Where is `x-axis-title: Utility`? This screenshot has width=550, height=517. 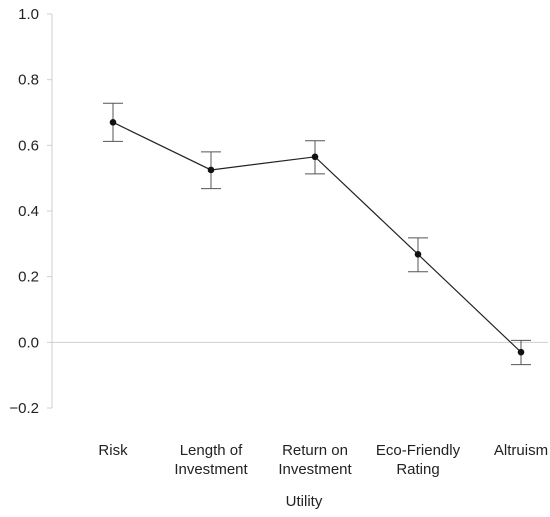 x-axis-title: Utility is located at coordinates (304, 501).